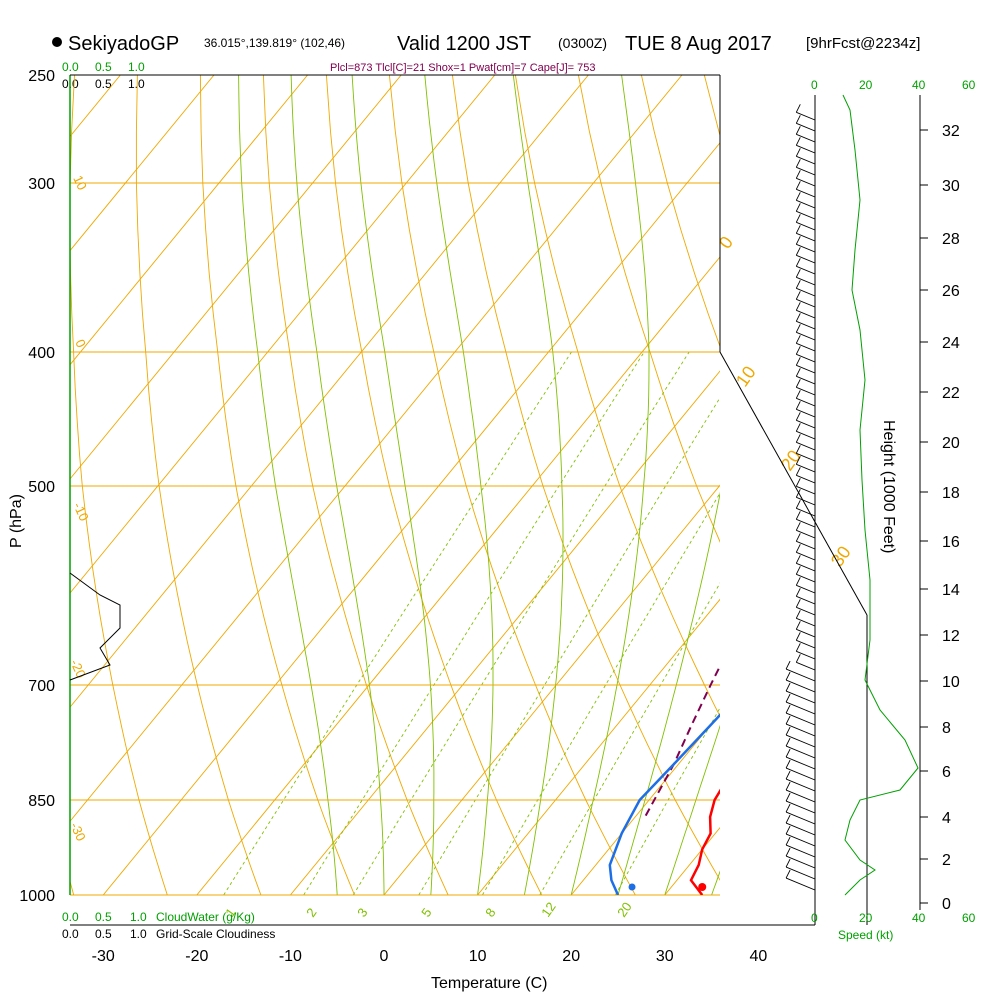 Image resolution: width=1000 pixels, height=1000 pixels. What do you see at coordinates (80, 343) in the screenshot?
I see `isotherm-label: 0` at bounding box center [80, 343].